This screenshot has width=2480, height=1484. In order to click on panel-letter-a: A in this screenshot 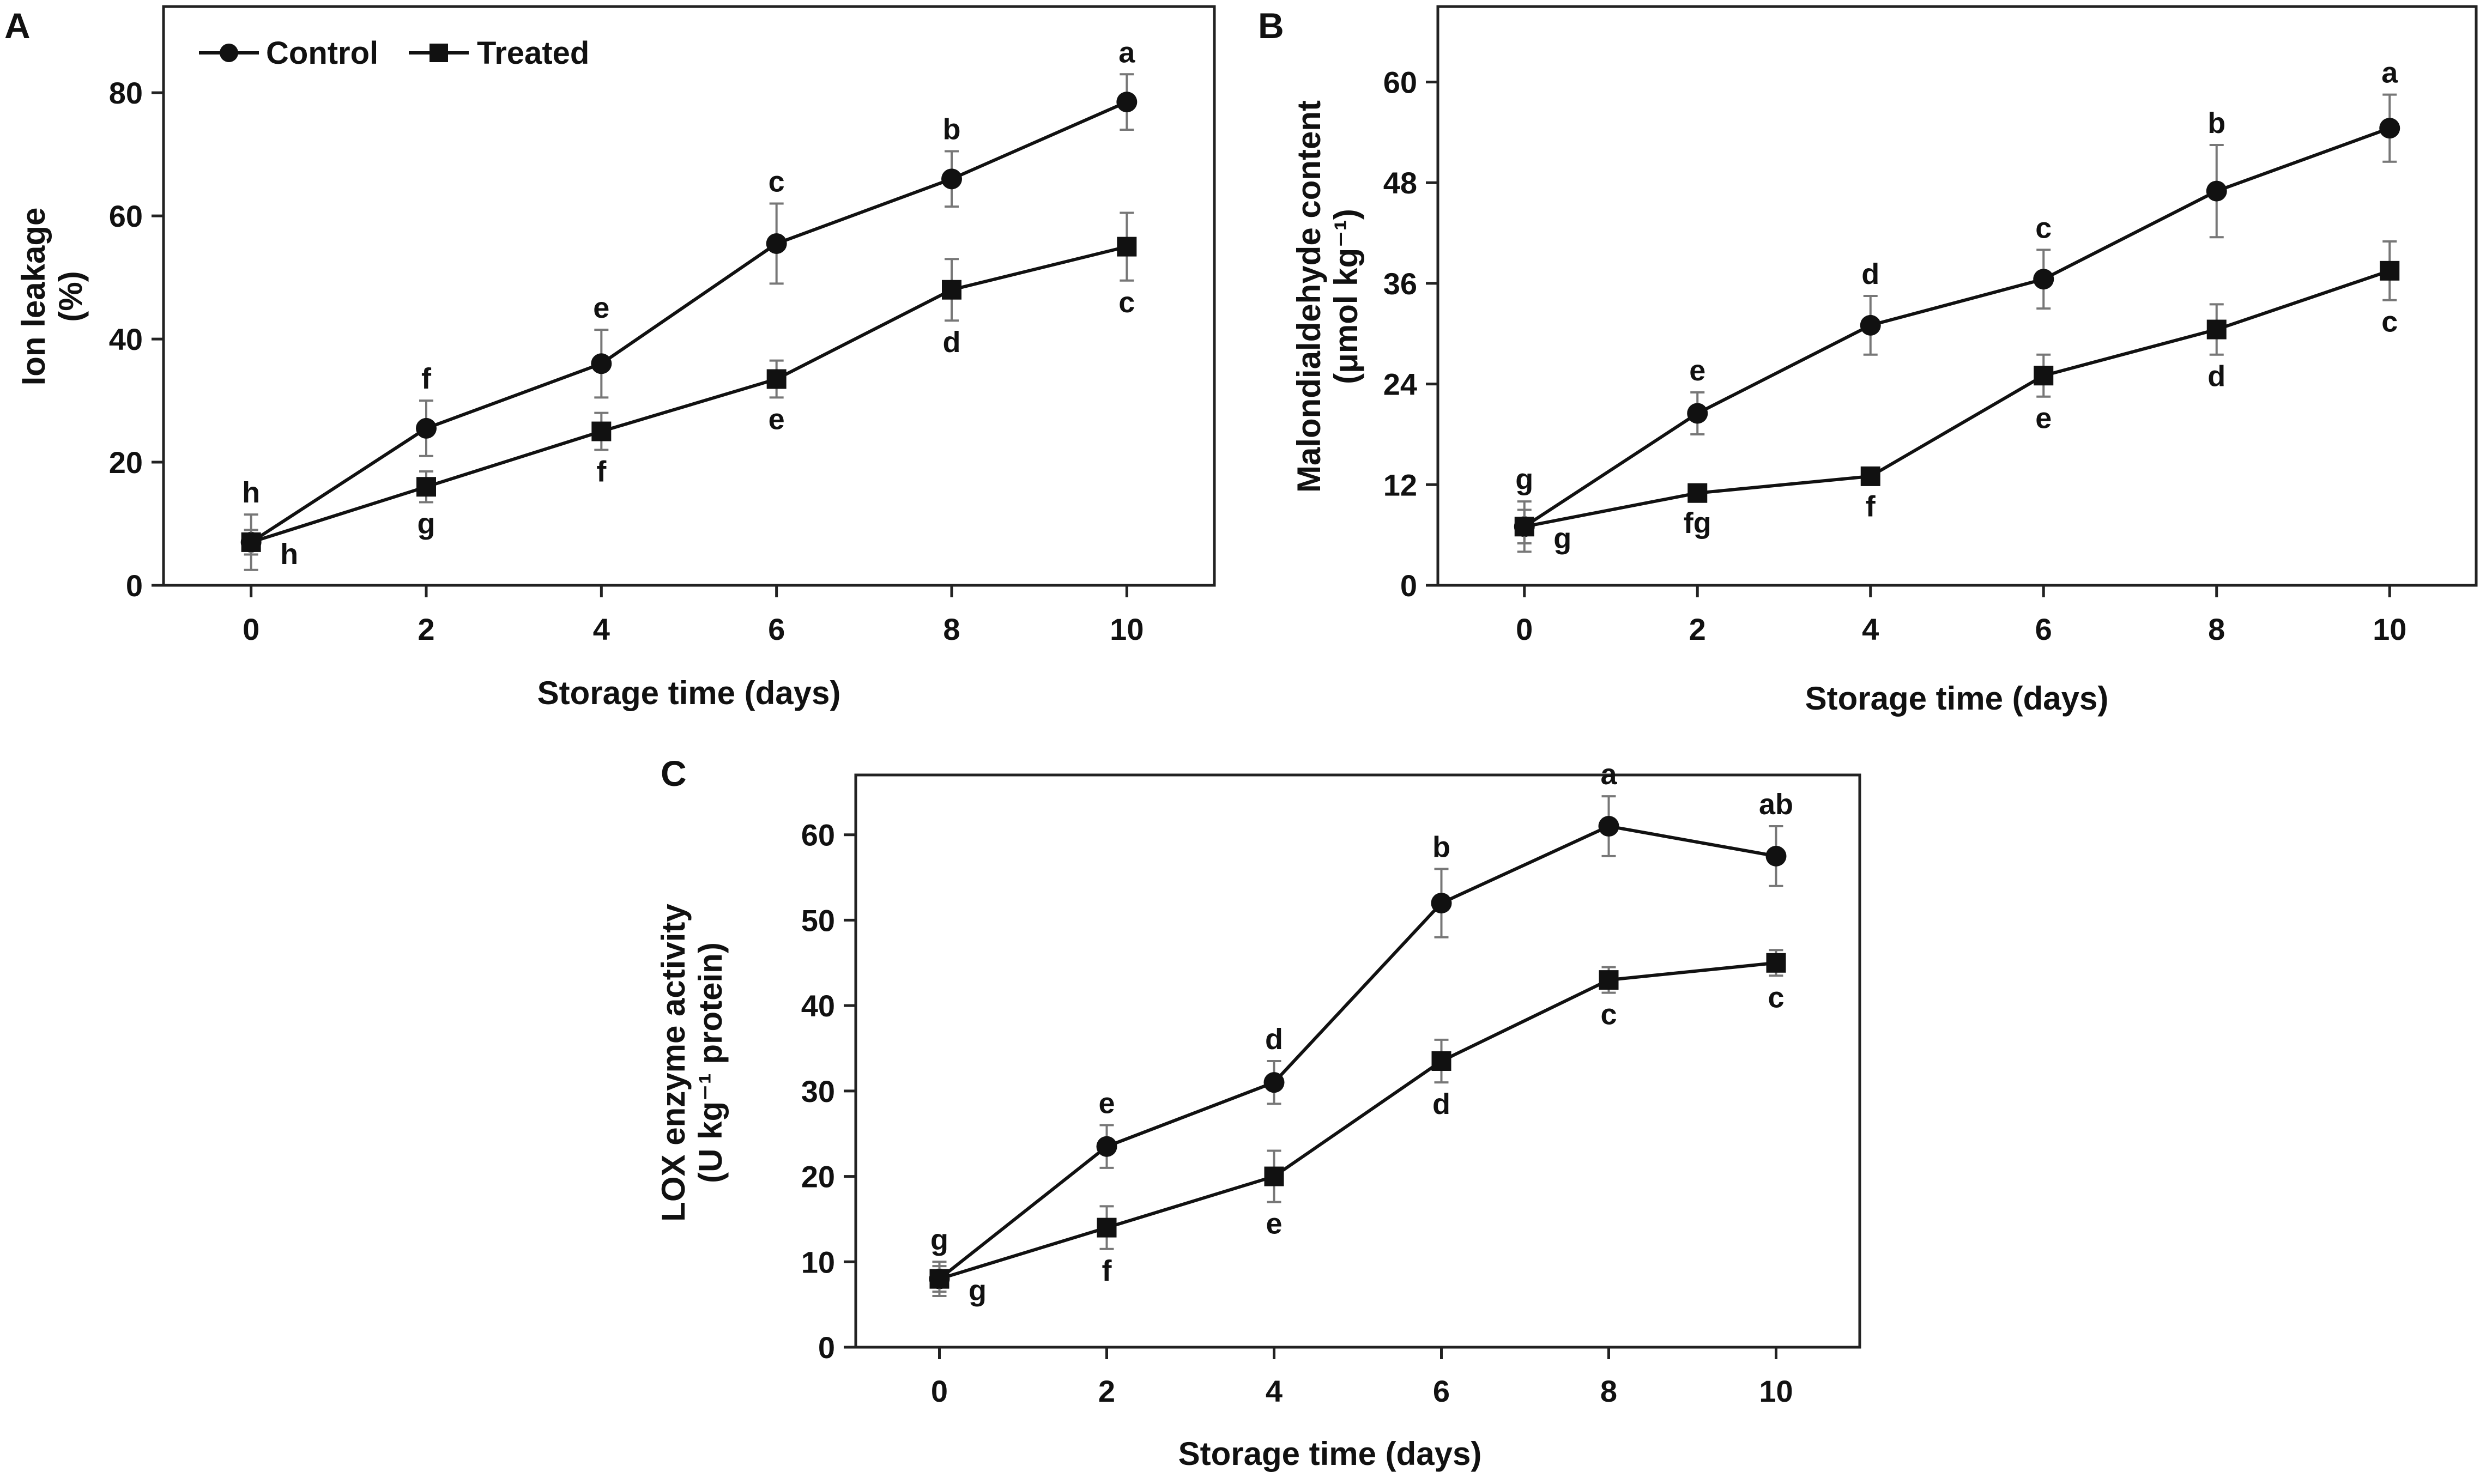, I will do `click(17, 25)`.